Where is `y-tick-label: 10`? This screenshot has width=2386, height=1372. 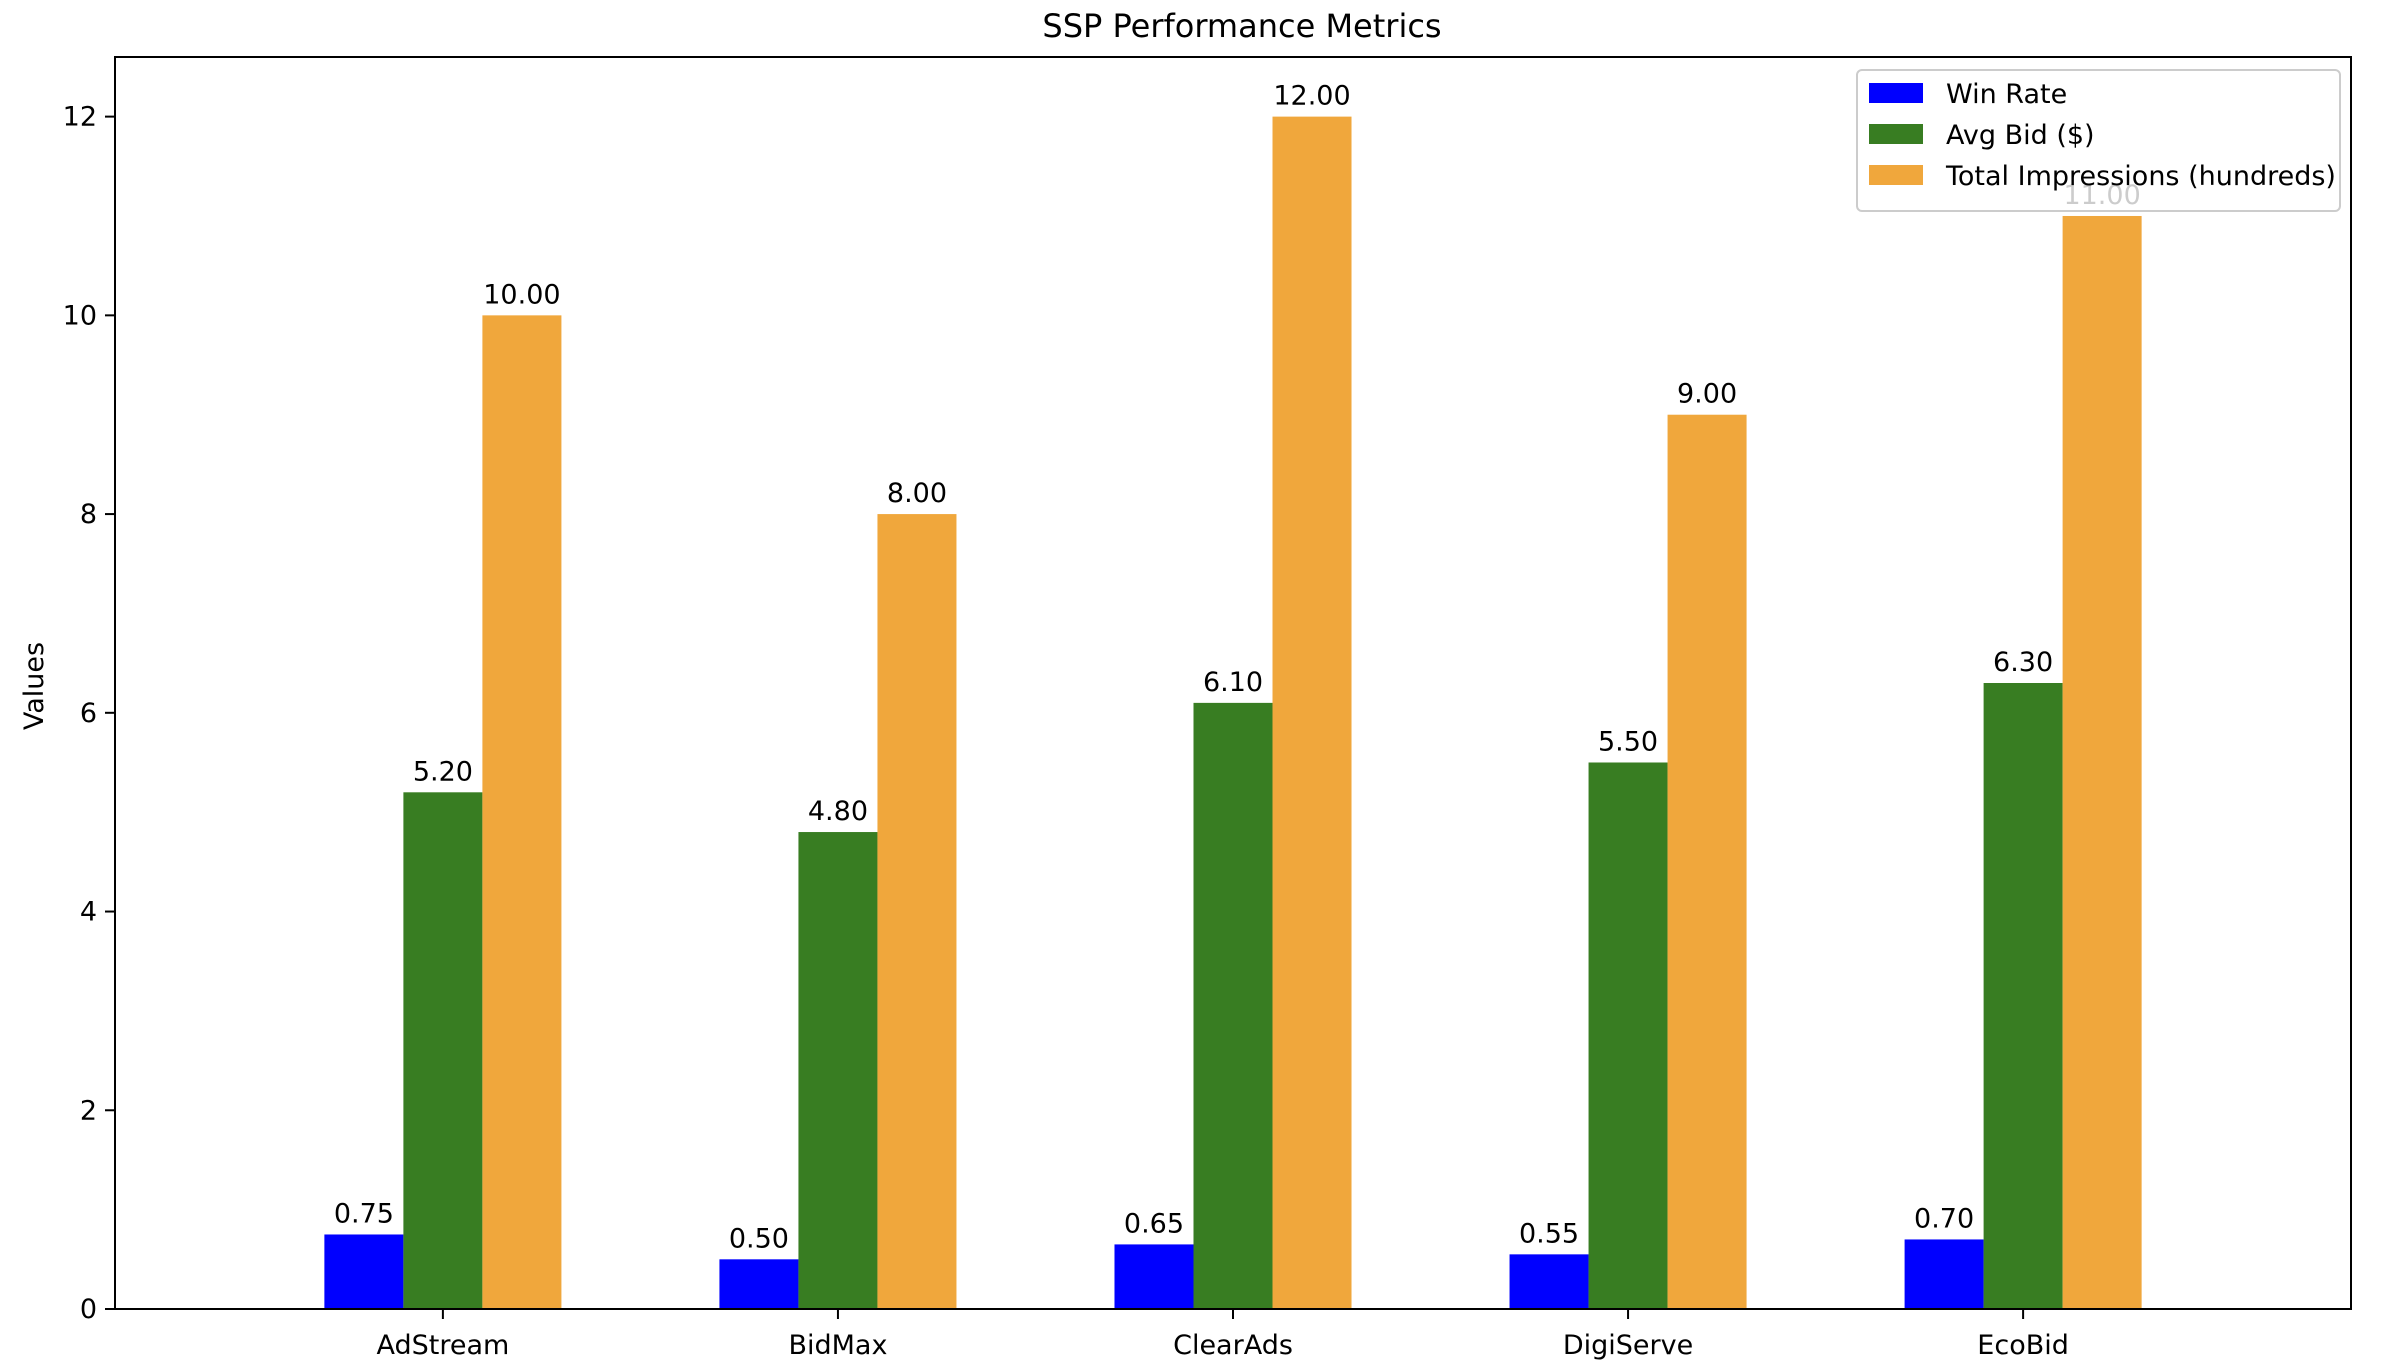
y-tick-label: 10 is located at coordinates (80, 315).